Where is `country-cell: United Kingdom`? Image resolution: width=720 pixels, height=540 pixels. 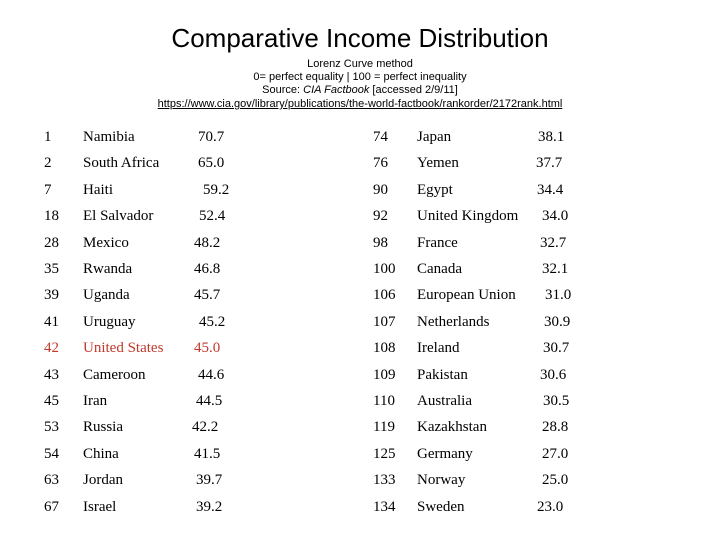
country-cell: United Kingdom is located at coordinates (468, 216).